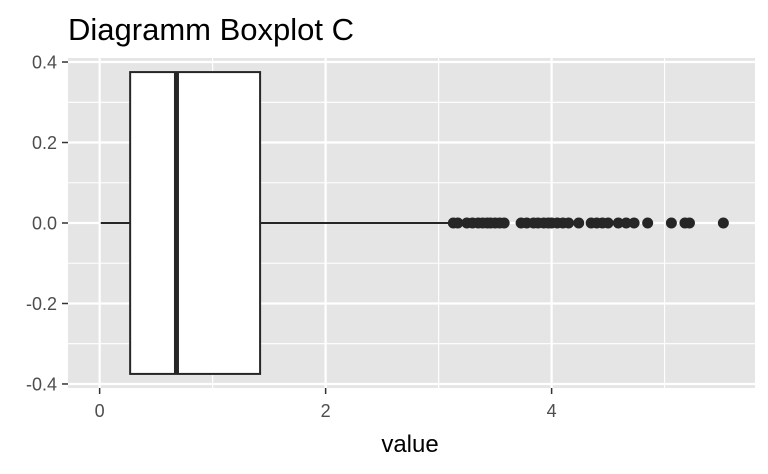 The image size is (768, 474). Describe the element at coordinates (211, 29) in the screenshot. I see `chart-title: Diagramm Boxplot C` at that location.